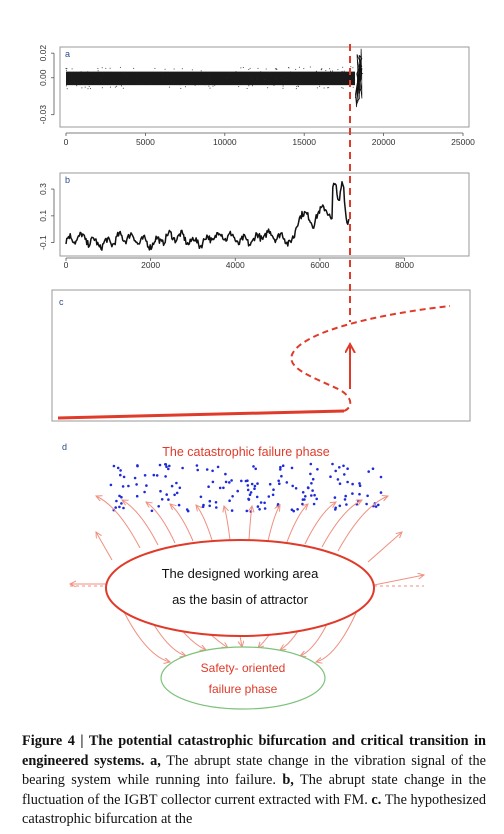 The image size is (504, 834). What do you see at coordinates (384, 547) in the screenshot?
I see `side-arrow` at bounding box center [384, 547].